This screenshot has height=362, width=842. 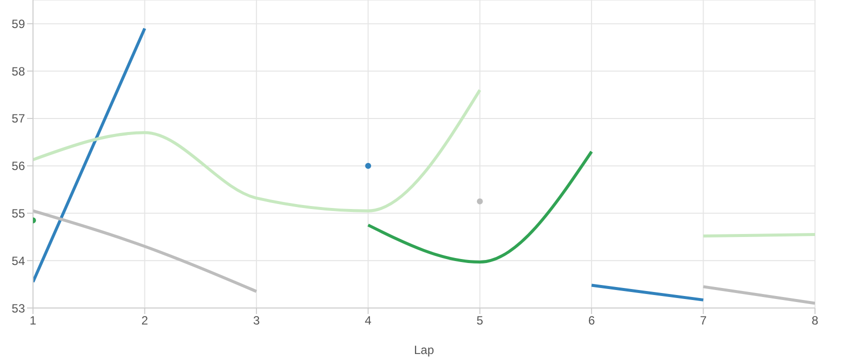 What do you see at coordinates (19, 308) in the screenshot?
I see `y-tick-label: 53` at bounding box center [19, 308].